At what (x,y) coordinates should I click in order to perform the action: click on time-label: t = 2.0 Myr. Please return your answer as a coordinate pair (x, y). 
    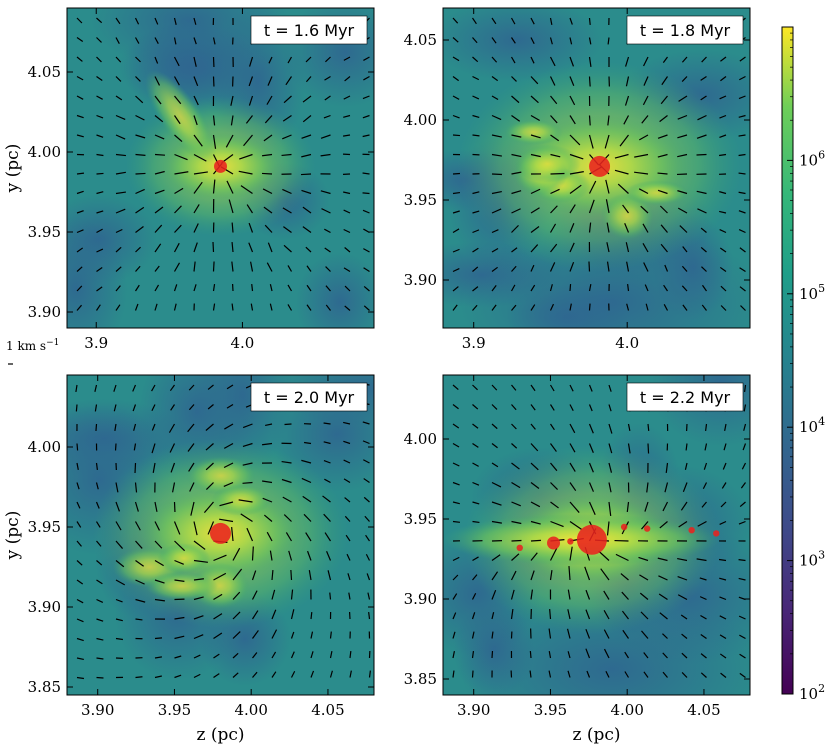
    Looking at the image, I should click on (309, 397).